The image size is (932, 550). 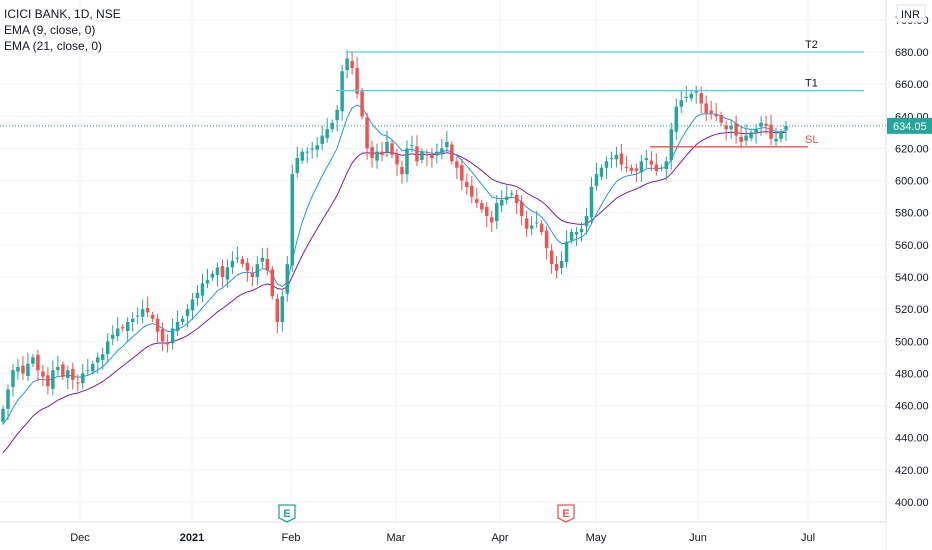 What do you see at coordinates (912, 342) in the screenshot?
I see `price-tick-label: 500.00` at bounding box center [912, 342].